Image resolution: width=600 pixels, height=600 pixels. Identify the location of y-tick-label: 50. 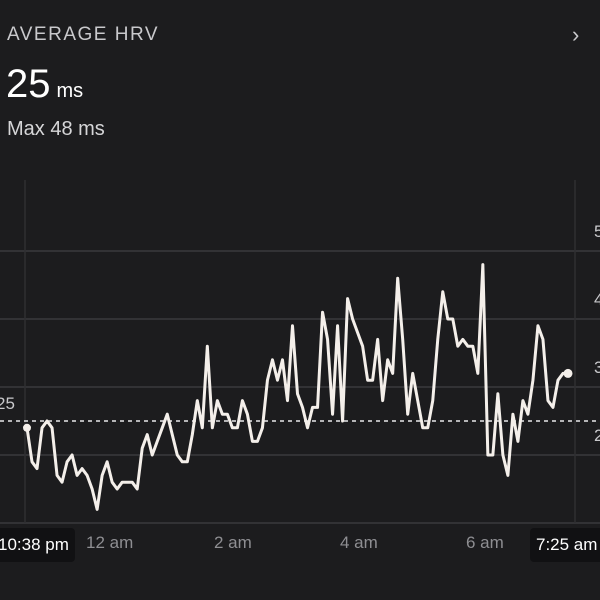
(597, 231).